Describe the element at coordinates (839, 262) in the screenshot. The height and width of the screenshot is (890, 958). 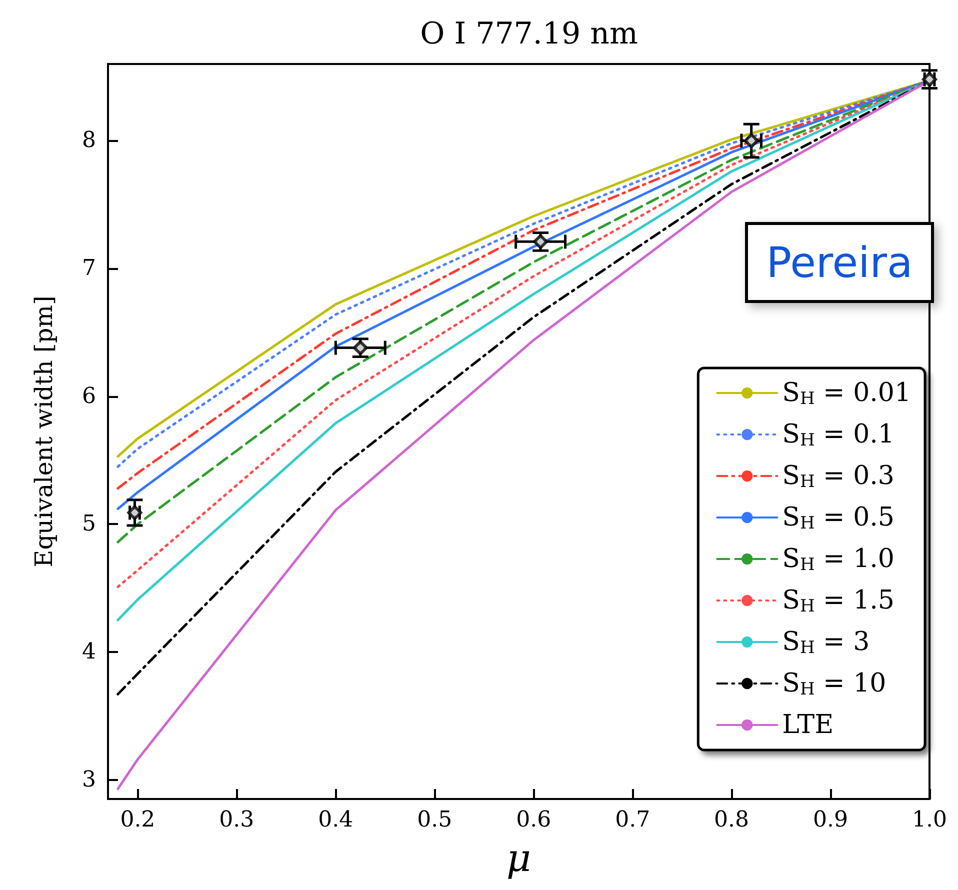
I see `annotation: Pereira` at that location.